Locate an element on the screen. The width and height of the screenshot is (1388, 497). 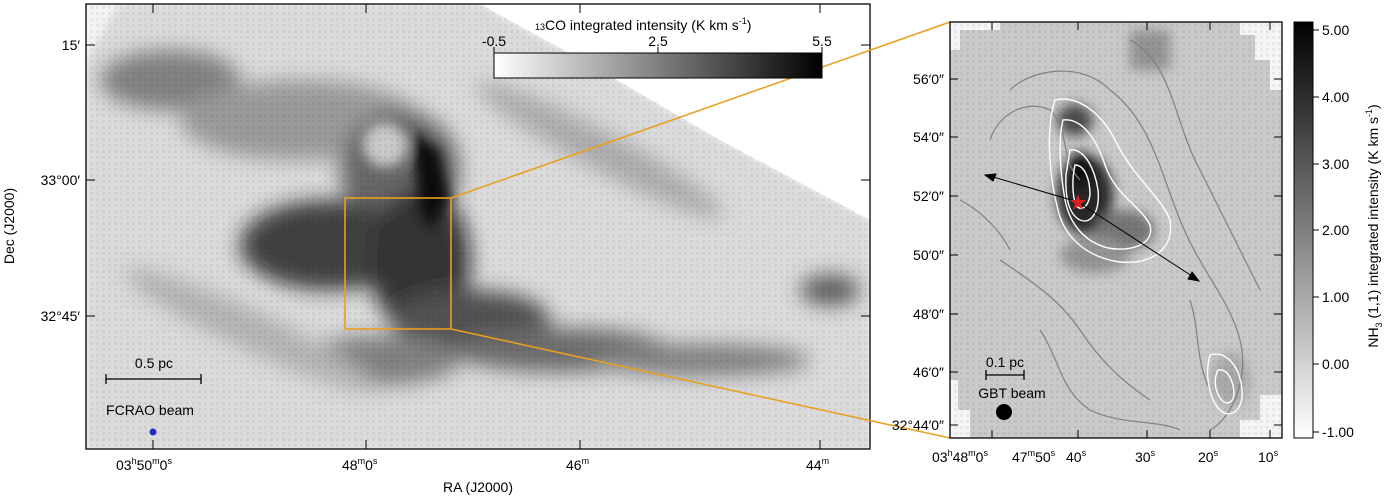
right-xtick-5: 10s is located at coordinates (1268, 456).